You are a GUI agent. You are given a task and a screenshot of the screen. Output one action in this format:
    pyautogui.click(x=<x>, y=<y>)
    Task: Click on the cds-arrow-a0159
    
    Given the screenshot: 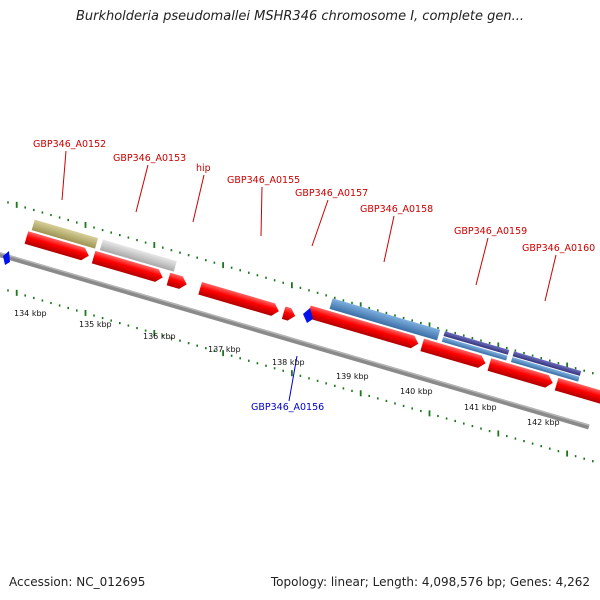 What is the action you would take?
    pyautogui.click(x=453, y=354)
    